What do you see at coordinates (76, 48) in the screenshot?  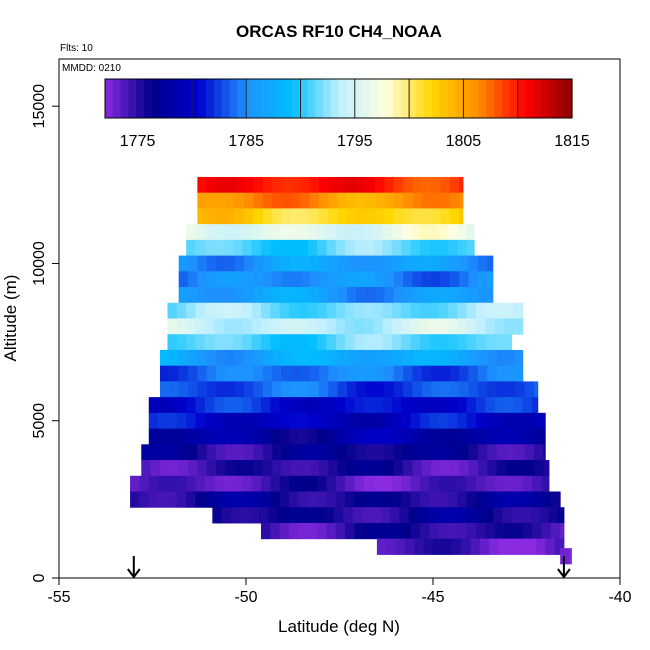 I see `flights-annotation: Flts: 10` at bounding box center [76, 48].